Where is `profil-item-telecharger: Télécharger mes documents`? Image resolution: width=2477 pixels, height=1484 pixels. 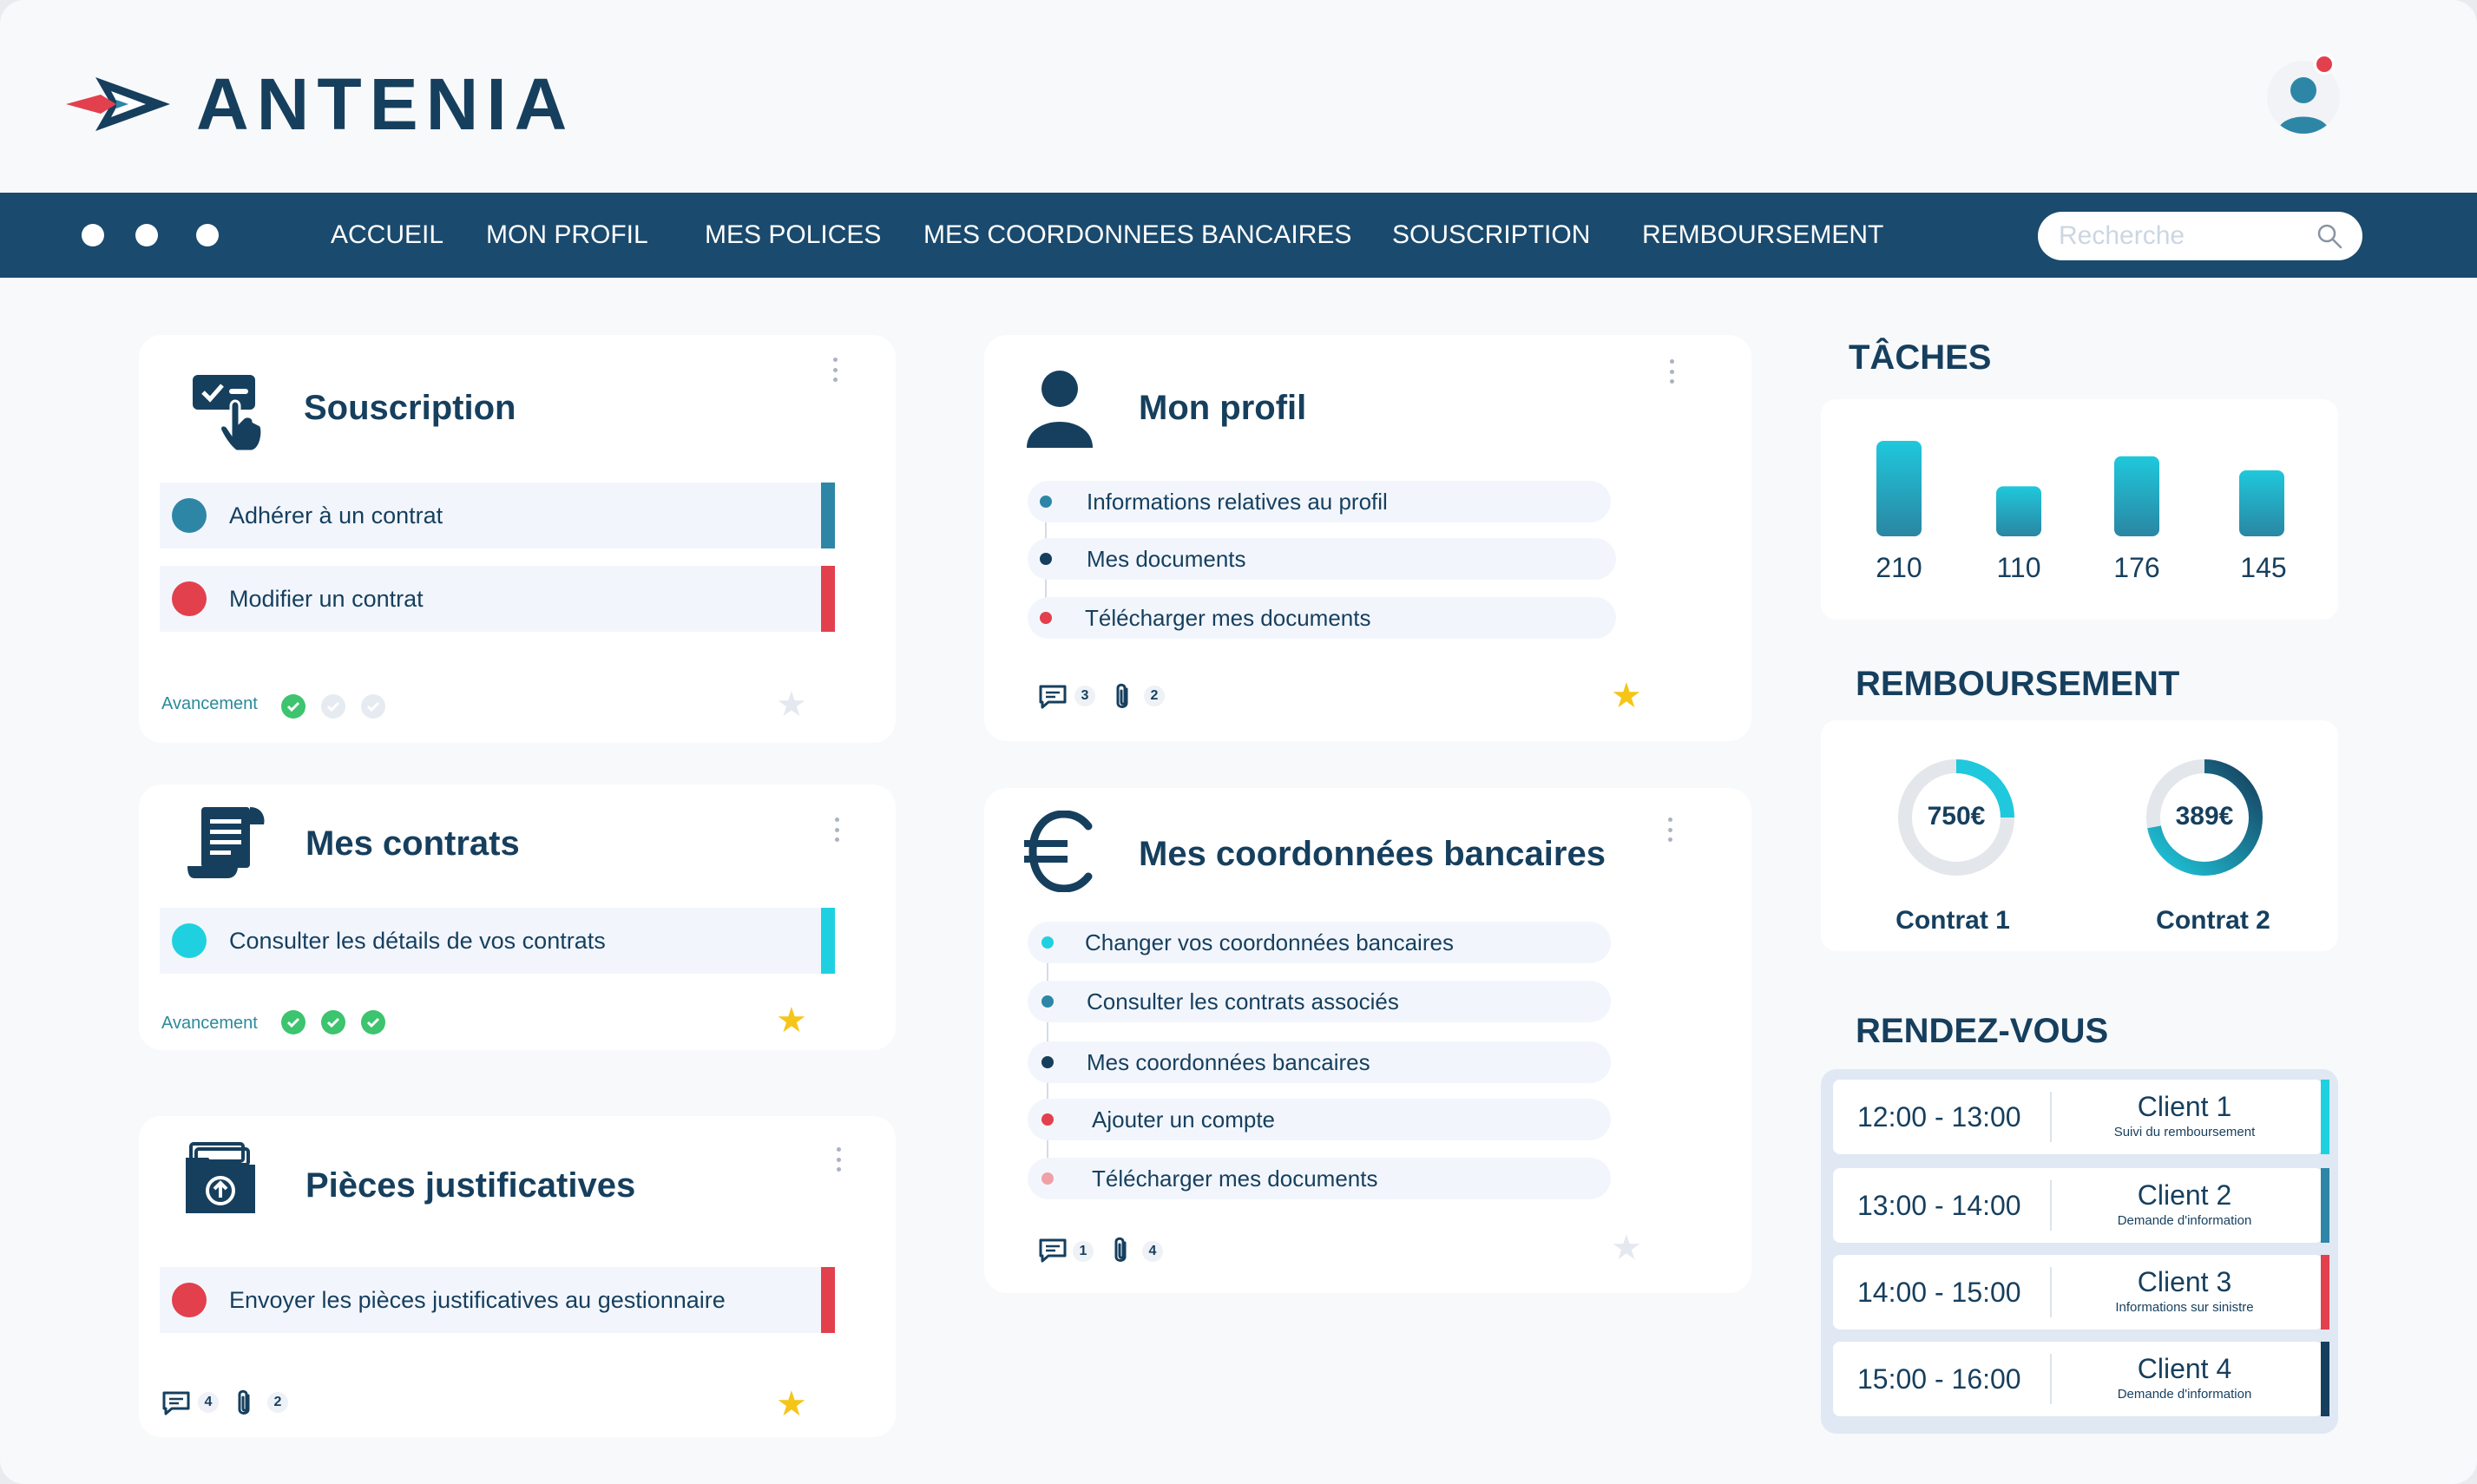 profil-item-telecharger: Télécharger mes documents is located at coordinates (1322, 618).